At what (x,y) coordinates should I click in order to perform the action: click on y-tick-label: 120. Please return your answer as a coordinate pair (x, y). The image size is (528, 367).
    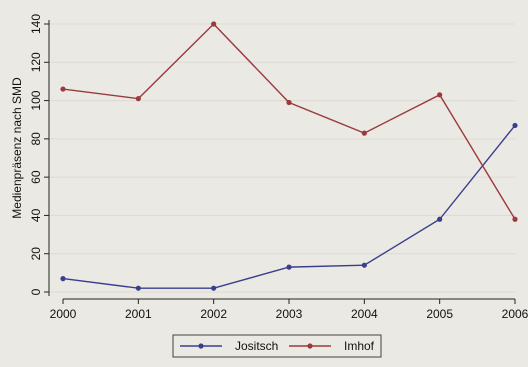
    Looking at the image, I should click on (36, 62).